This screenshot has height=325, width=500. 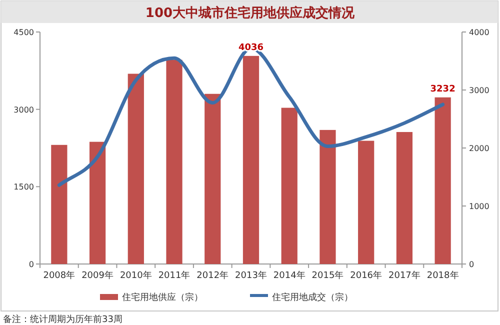 I want to click on x-tick-label: 2013年, so click(x=251, y=275).